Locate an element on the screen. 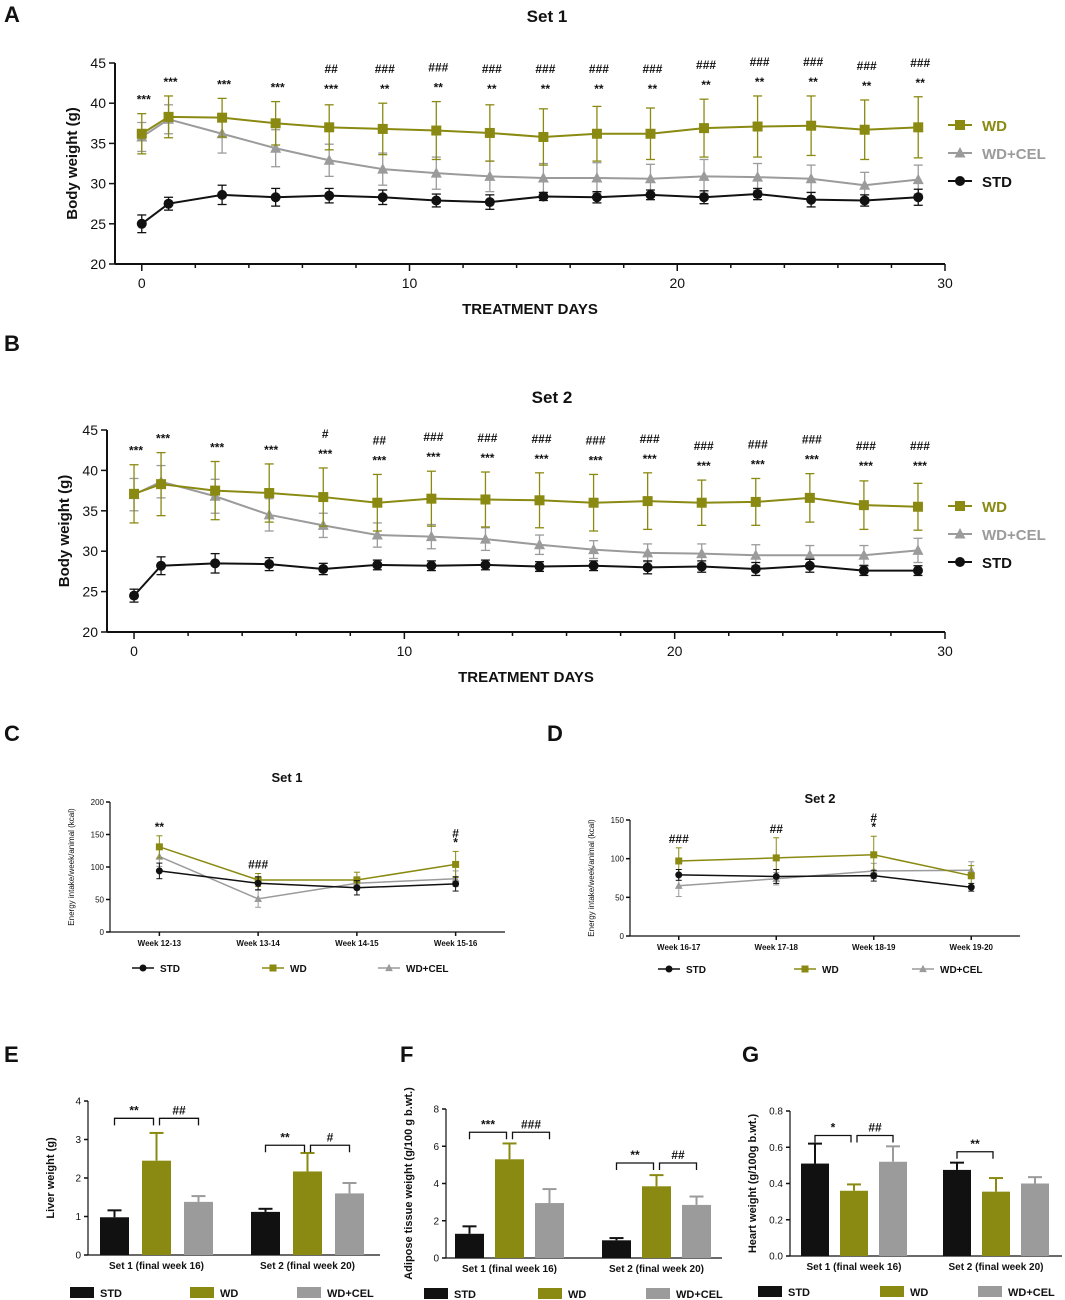  significance-hash: # is located at coordinates (455, 833).